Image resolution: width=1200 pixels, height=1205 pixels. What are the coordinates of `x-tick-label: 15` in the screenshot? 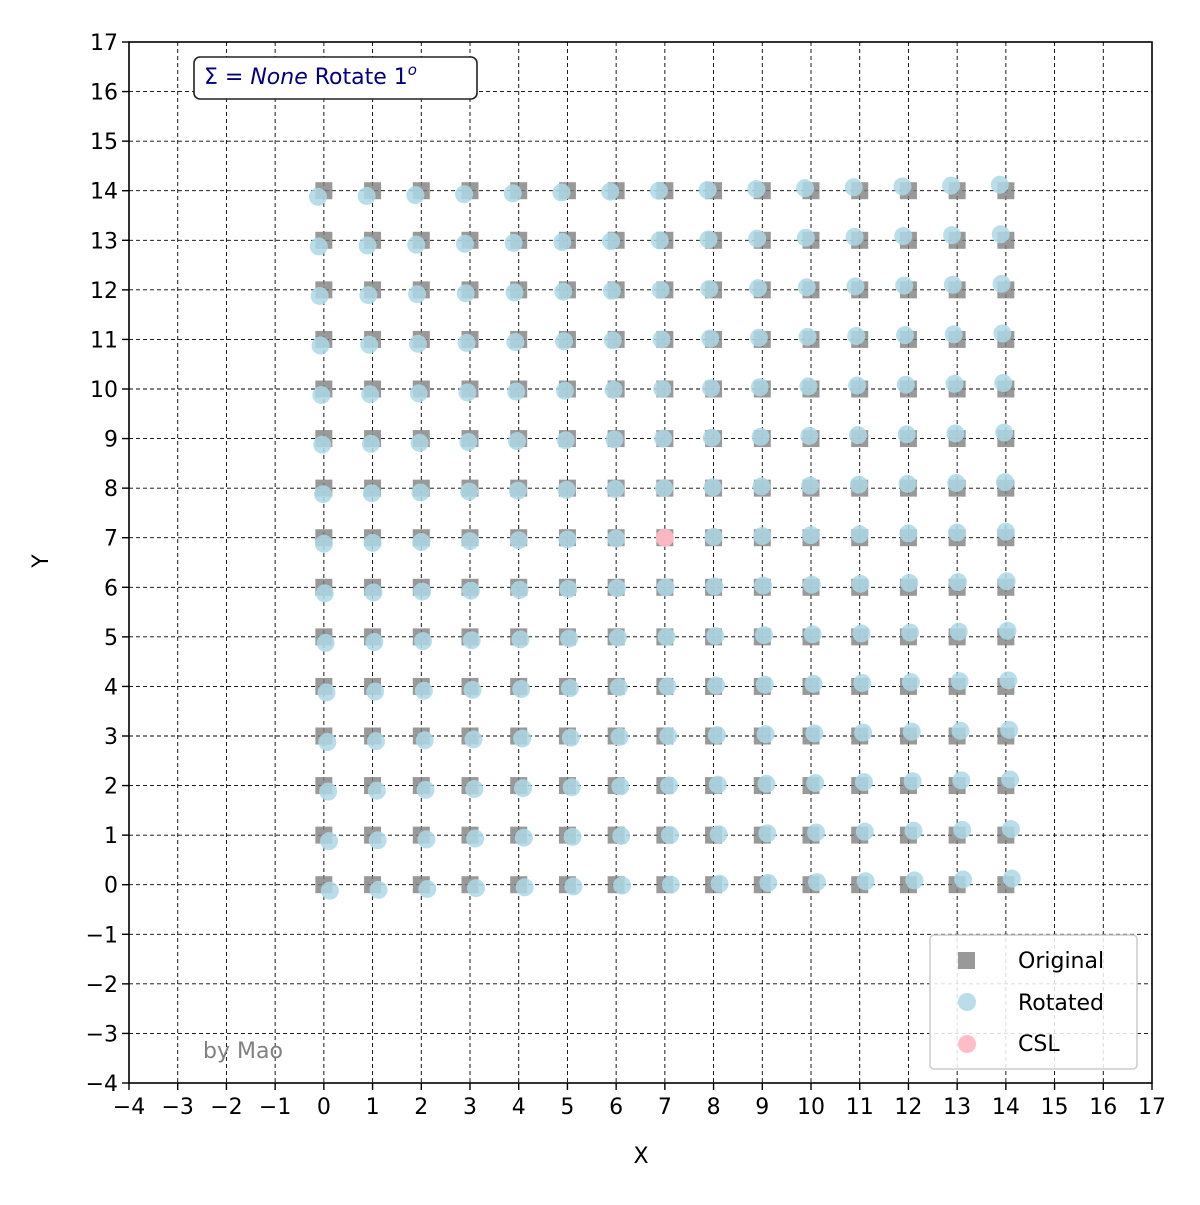 It's located at (1055, 1107).